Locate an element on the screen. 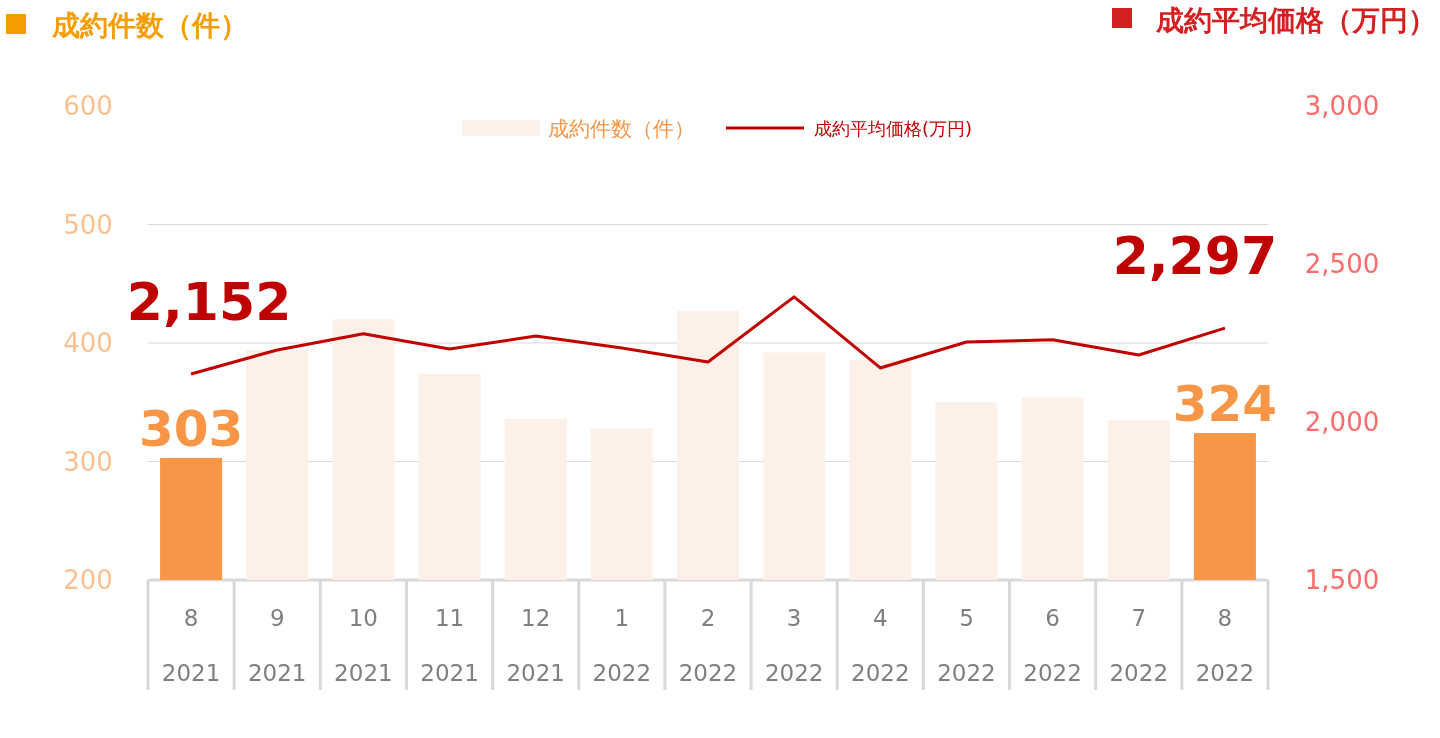 This screenshot has width=1440, height=738. category-label: 7 2022 is located at coordinates (1139, 645).